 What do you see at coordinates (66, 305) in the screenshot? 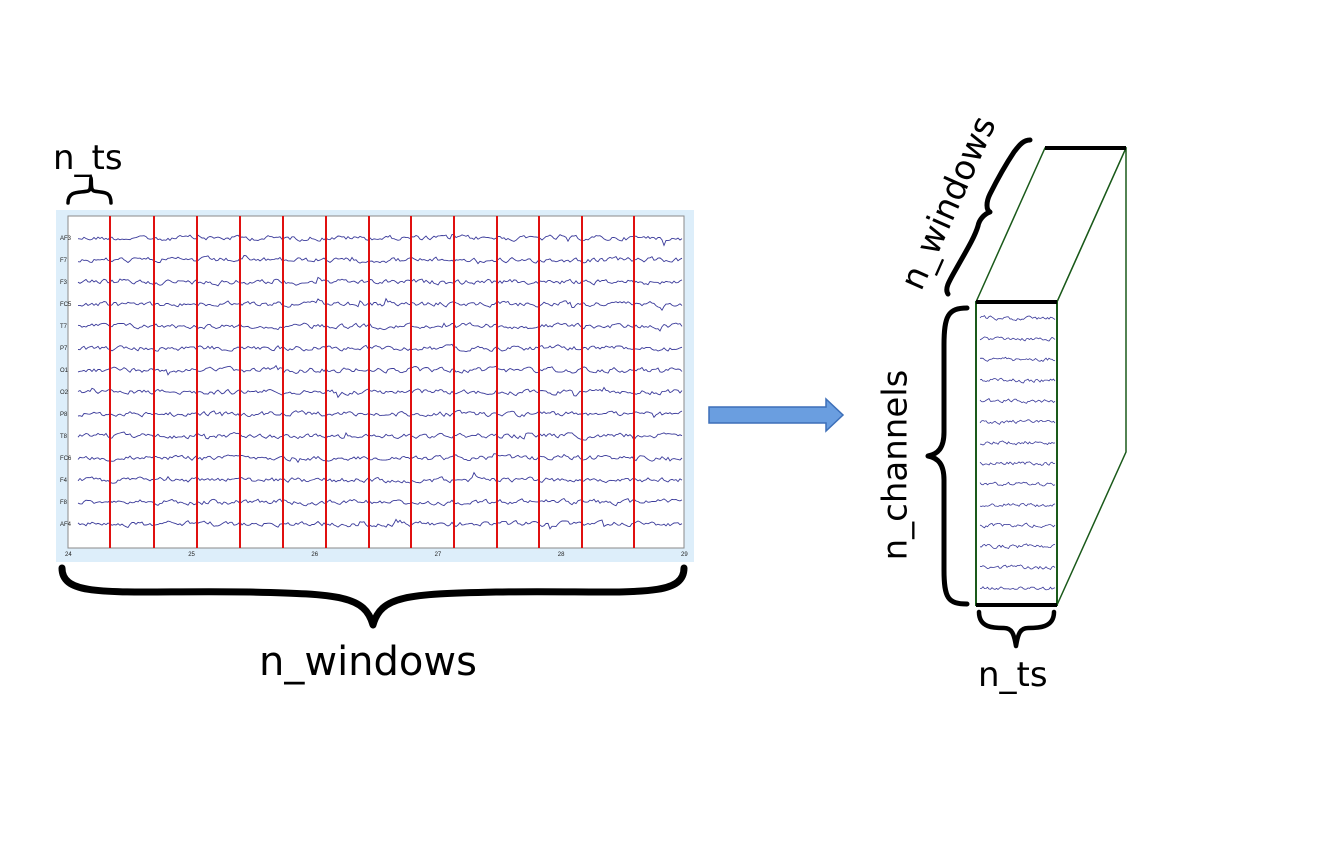
I see `eeg-channel-label-fc5: FC5` at bounding box center [66, 305].